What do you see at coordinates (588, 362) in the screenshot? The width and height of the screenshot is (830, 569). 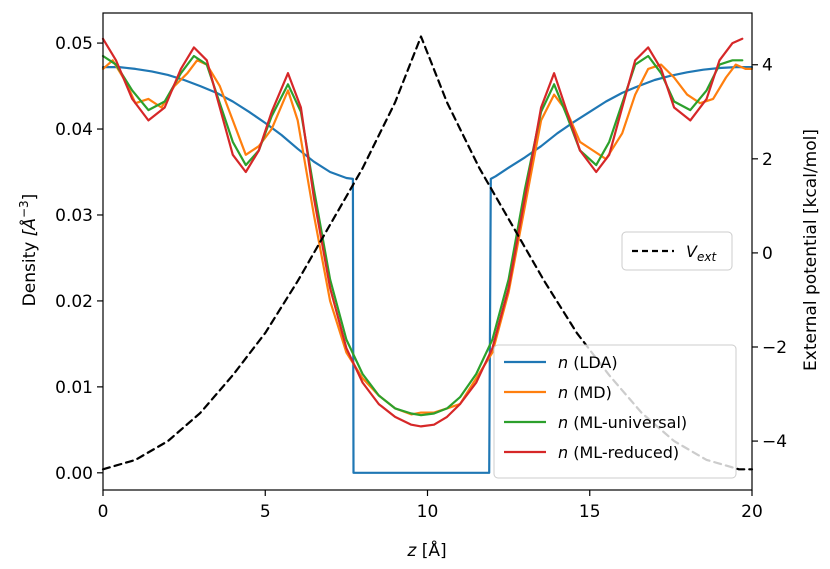 I see `legend-label-0: n (LDA)` at bounding box center [588, 362].